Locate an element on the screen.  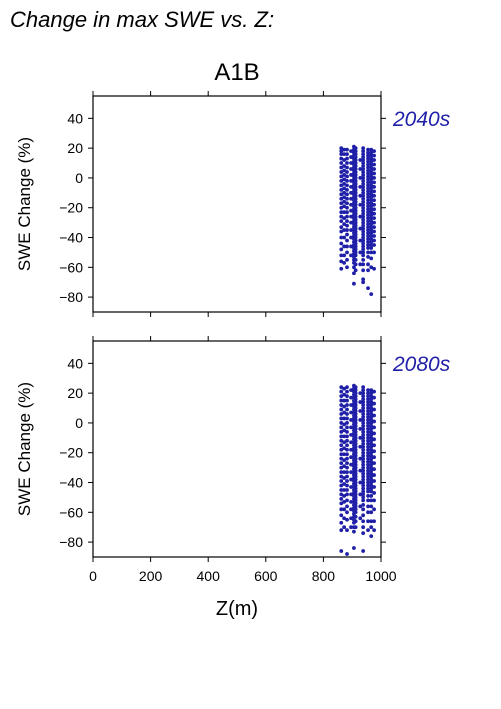
y-tick-label: −60 is located at coordinates (71, 512).